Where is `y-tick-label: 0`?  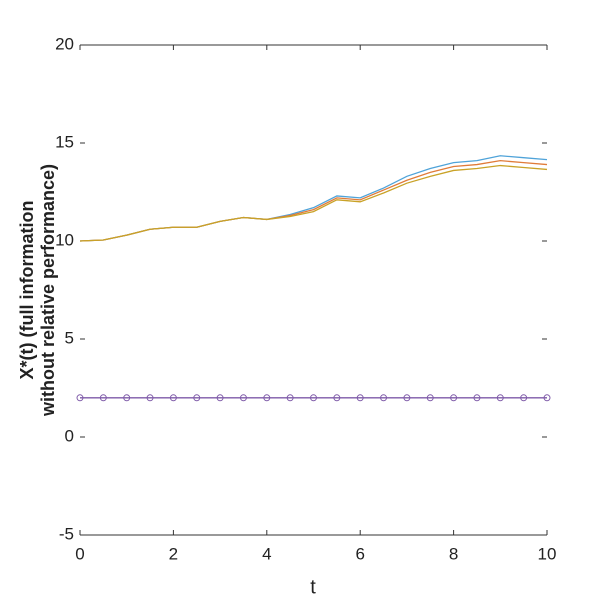 y-tick-label: 0 is located at coordinates (69, 435).